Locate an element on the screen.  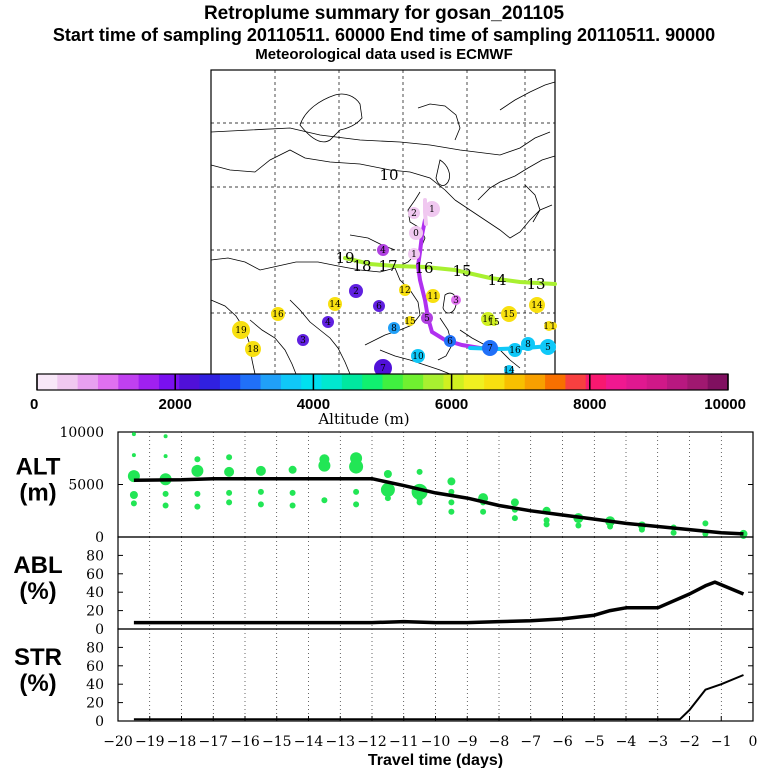
trajectory-marker: 18 is located at coordinates (253, 349).